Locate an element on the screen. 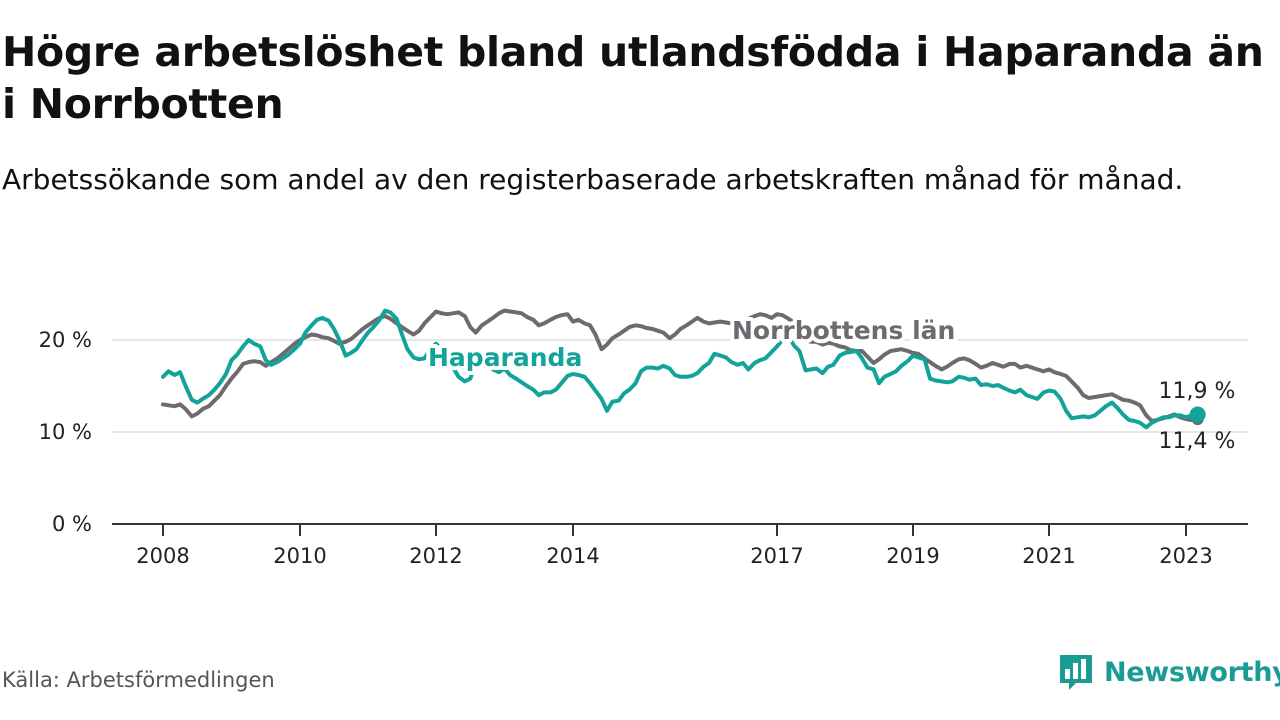  y-tick-label: 10 % is located at coordinates (65, 432).